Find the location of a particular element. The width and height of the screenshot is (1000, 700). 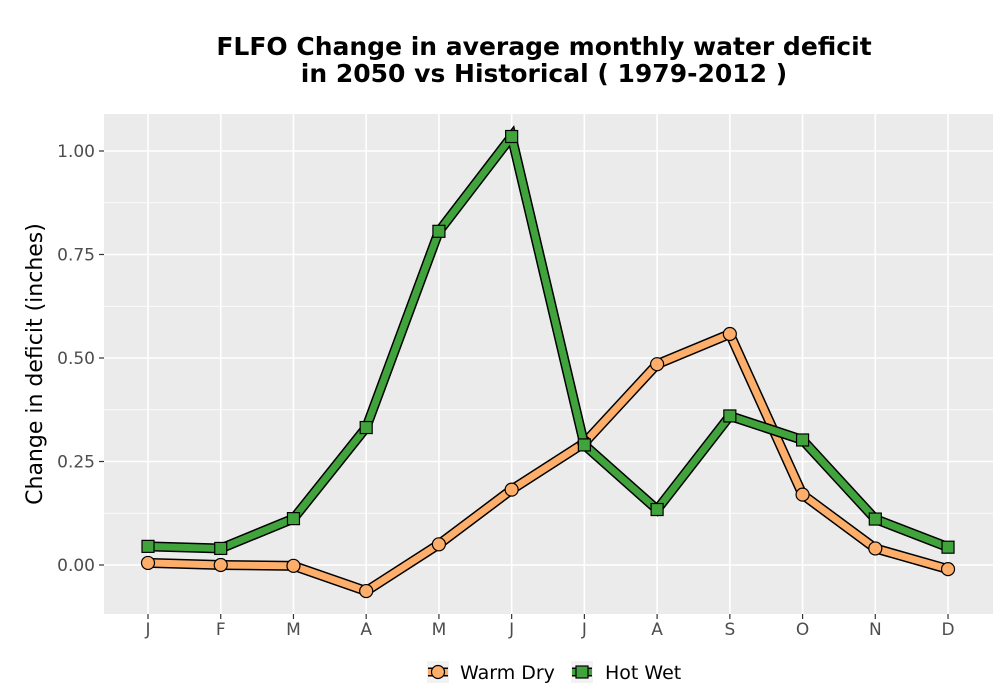

legend: Warm Dry Hot Wet is located at coordinates (554, 672).